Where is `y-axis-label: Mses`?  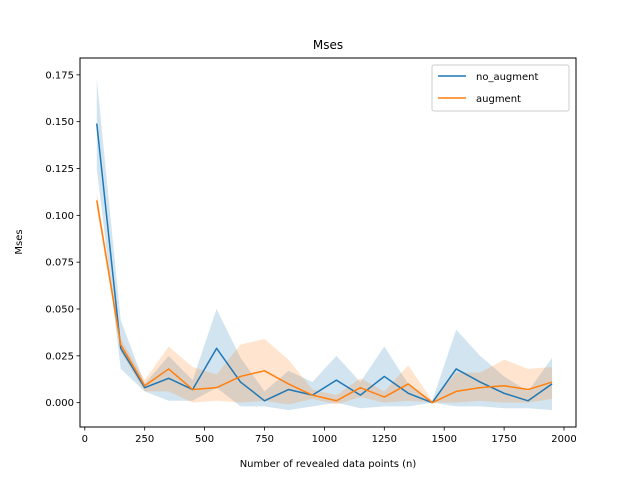 y-axis-label: Mses is located at coordinates (19, 241).